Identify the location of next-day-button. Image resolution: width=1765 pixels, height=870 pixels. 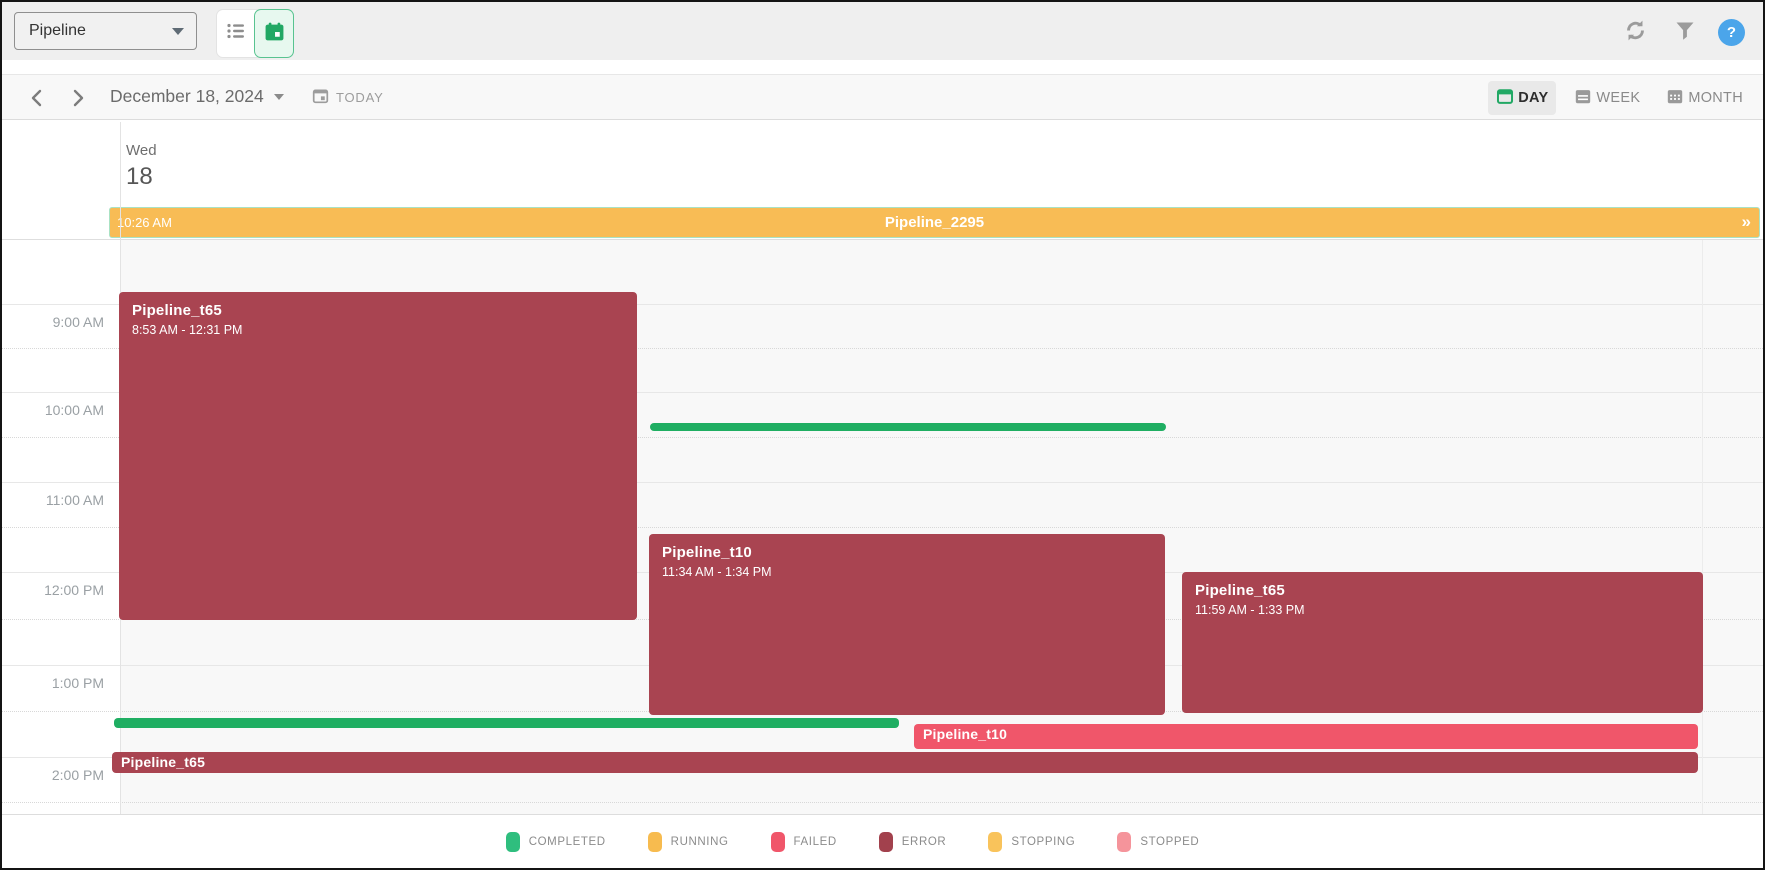
(78, 98).